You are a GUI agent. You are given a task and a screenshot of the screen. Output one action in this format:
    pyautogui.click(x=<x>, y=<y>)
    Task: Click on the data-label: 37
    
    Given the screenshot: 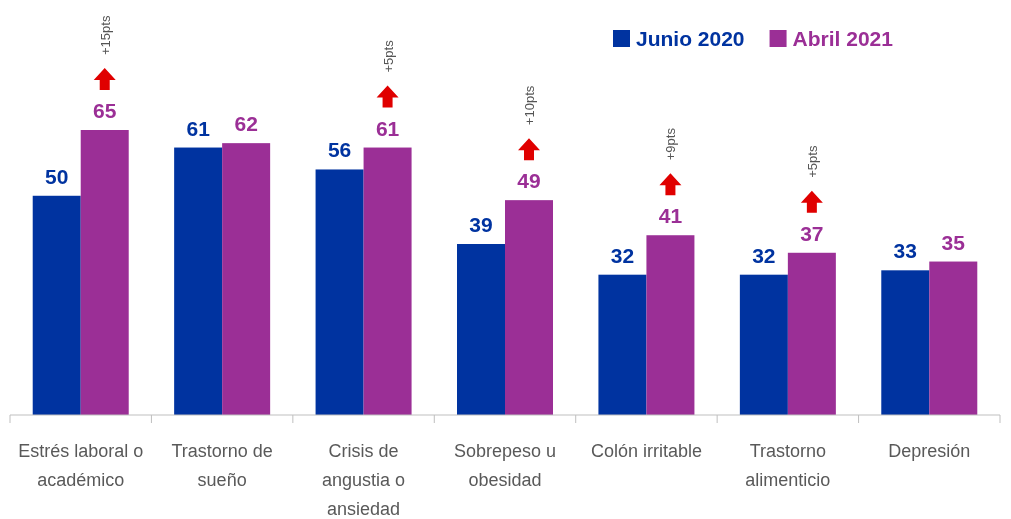 What is the action you would take?
    pyautogui.click(x=812, y=233)
    